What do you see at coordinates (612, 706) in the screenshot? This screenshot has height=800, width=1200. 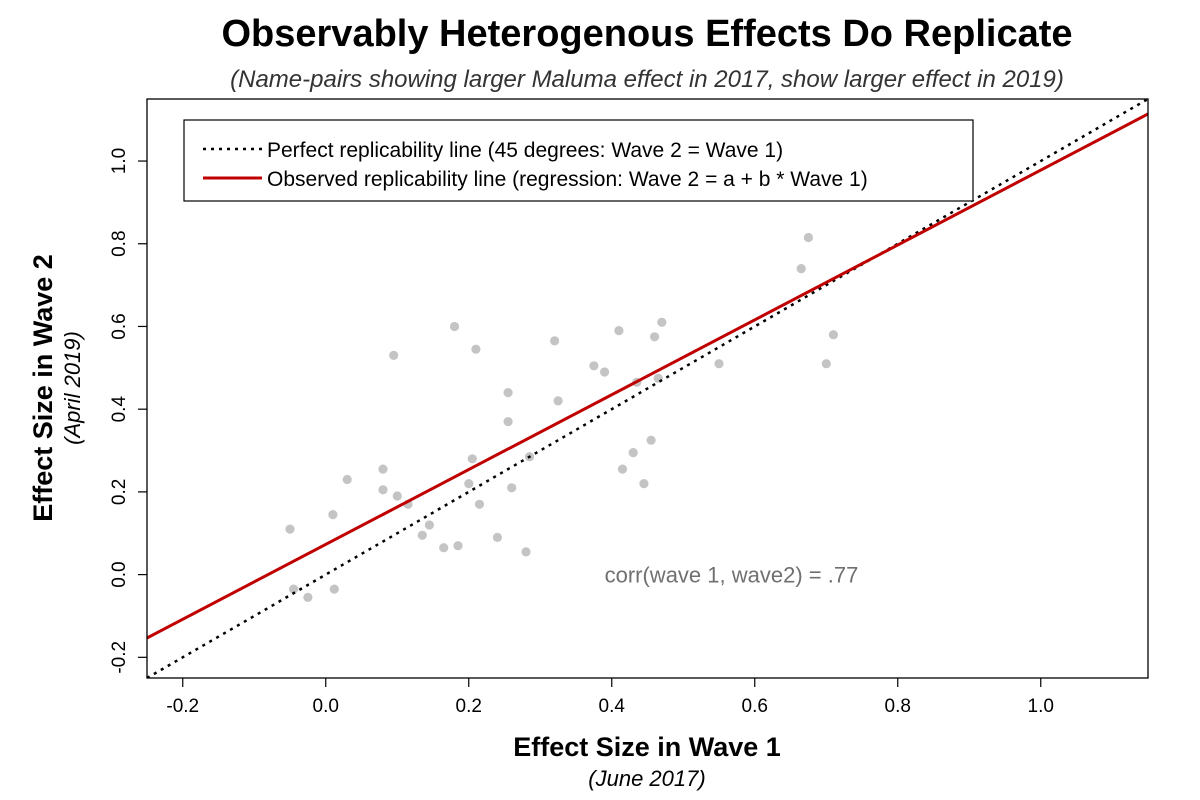 I see `x-tick-label: 0.4` at bounding box center [612, 706].